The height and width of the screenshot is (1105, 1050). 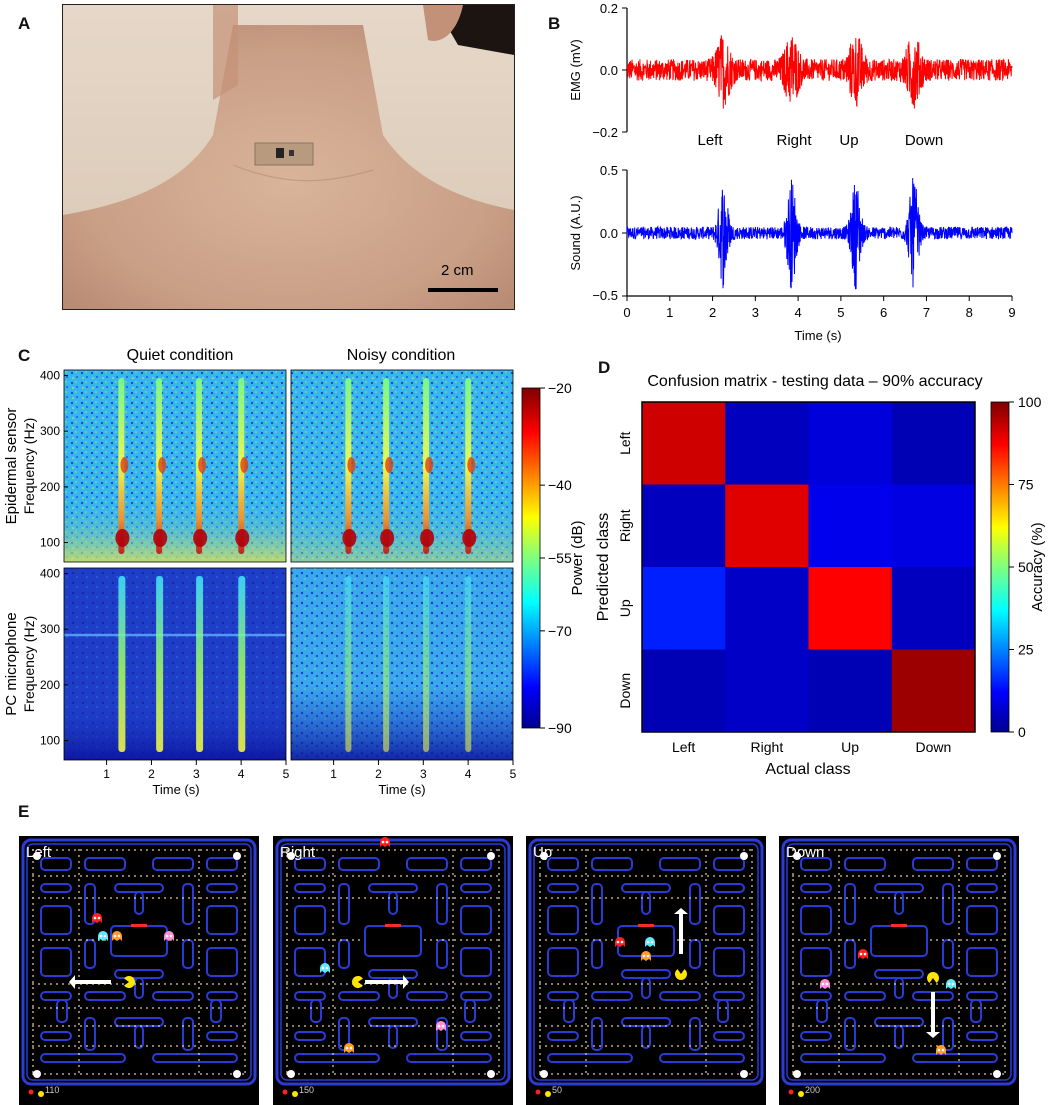 What do you see at coordinates (650, 942) in the screenshot?
I see `ghost-icon` at bounding box center [650, 942].